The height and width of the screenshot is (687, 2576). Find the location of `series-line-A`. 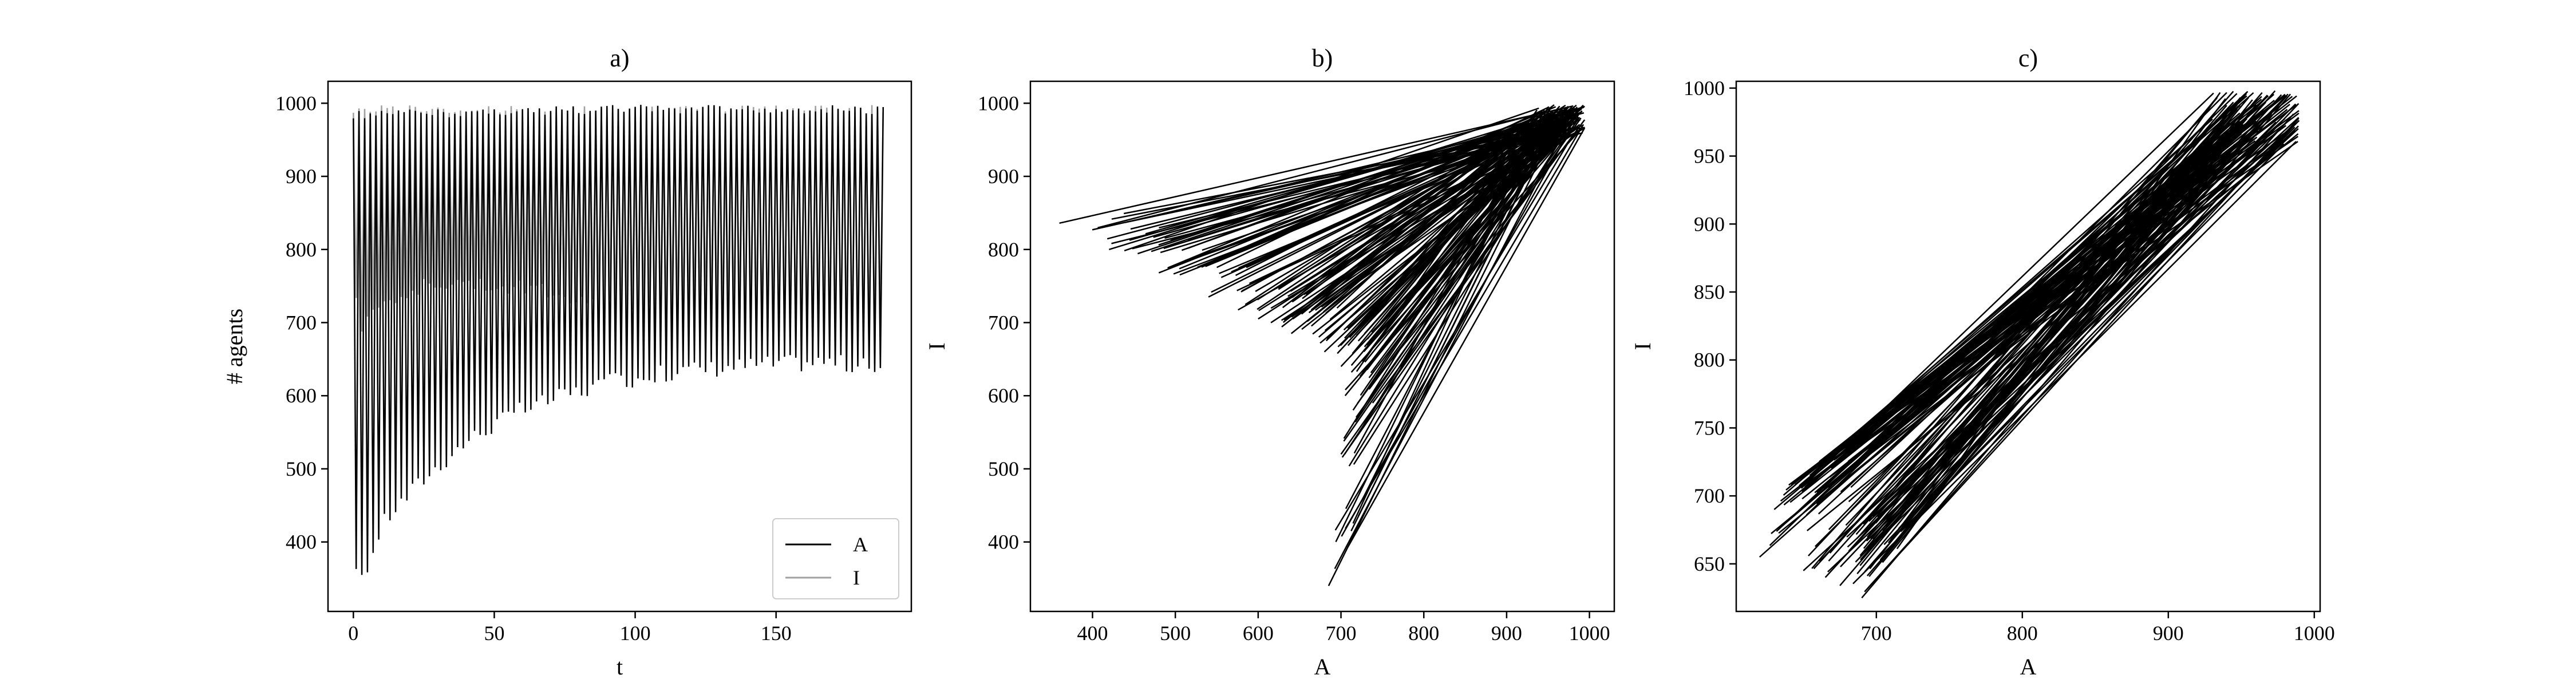

series-line-A is located at coordinates (618, 340).